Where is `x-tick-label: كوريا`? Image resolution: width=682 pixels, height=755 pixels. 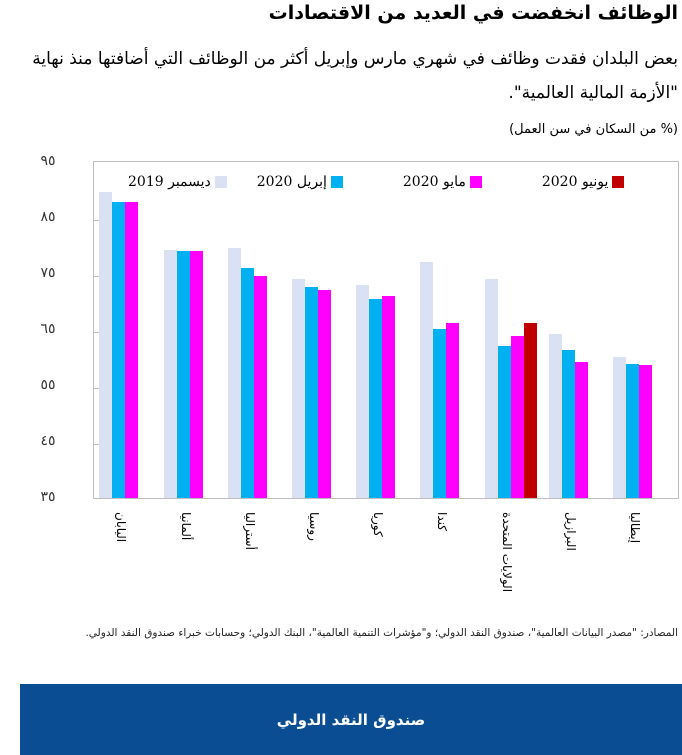
x-tick-label: كوريا is located at coordinates (378, 524).